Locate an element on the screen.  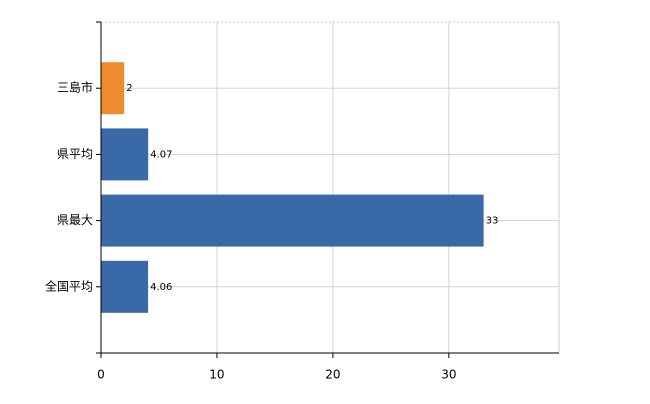
y-tick-label: 三島市 is located at coordinates (75, 87).